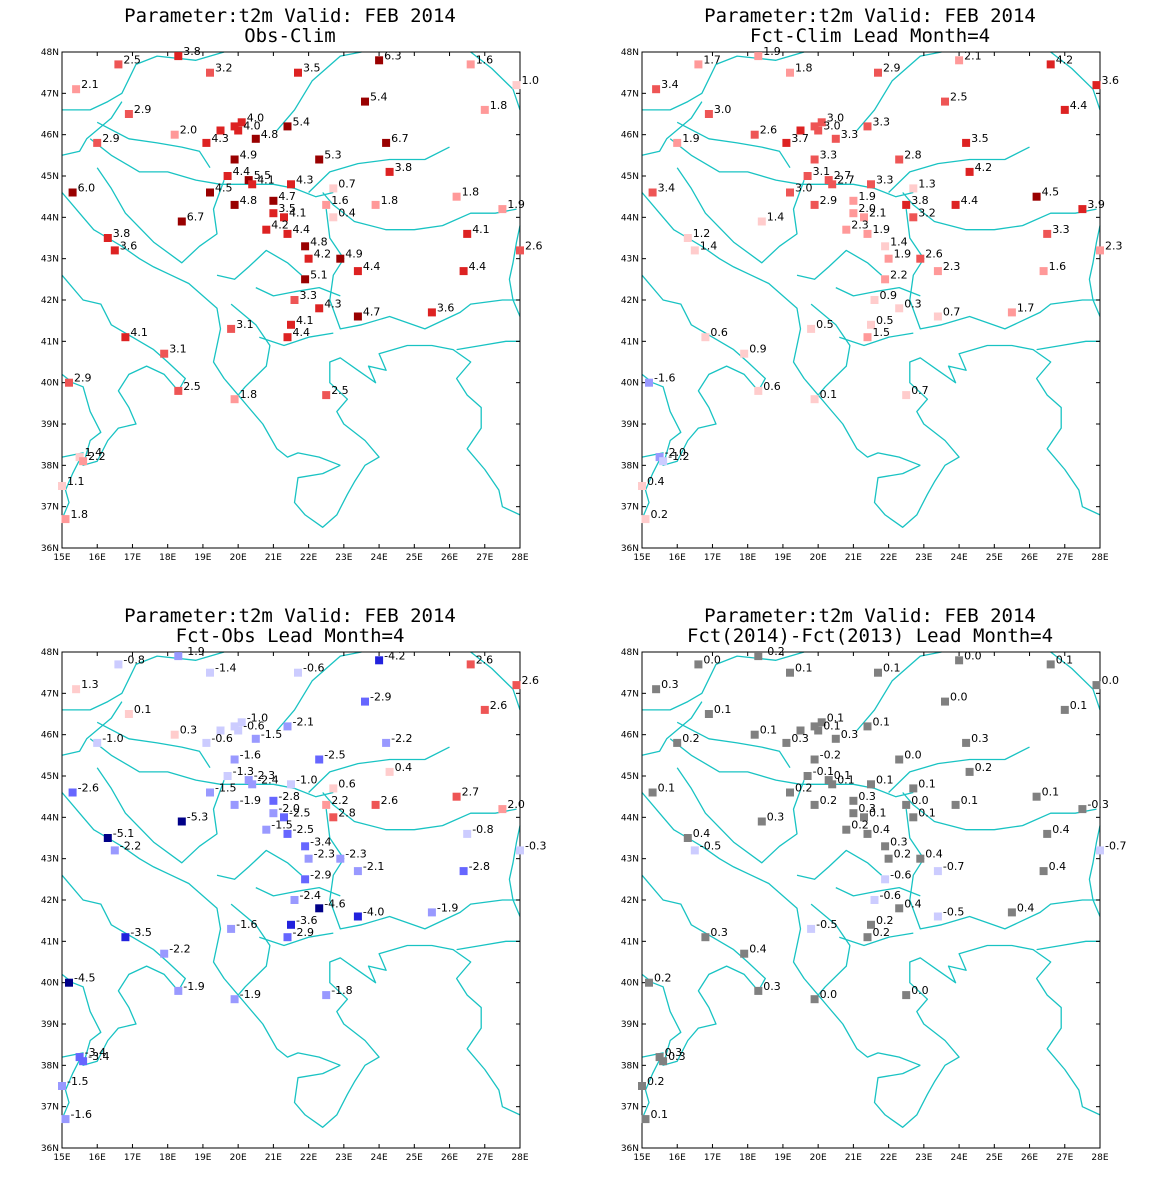  I want to click on lat-tick-label: 41N, so click(630, 942).